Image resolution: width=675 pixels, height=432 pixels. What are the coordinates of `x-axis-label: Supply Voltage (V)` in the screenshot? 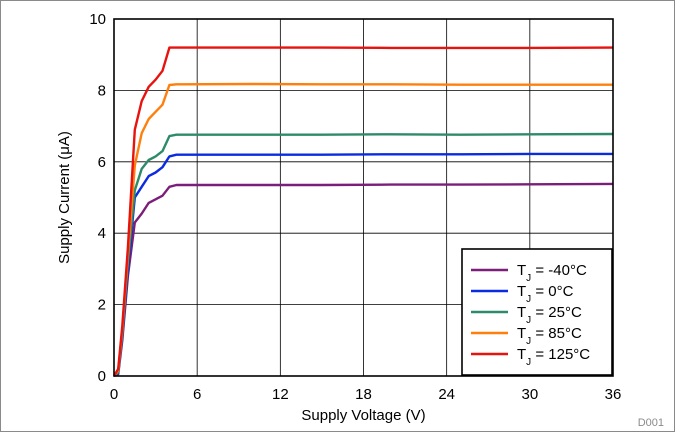 It's located at (363, 415).